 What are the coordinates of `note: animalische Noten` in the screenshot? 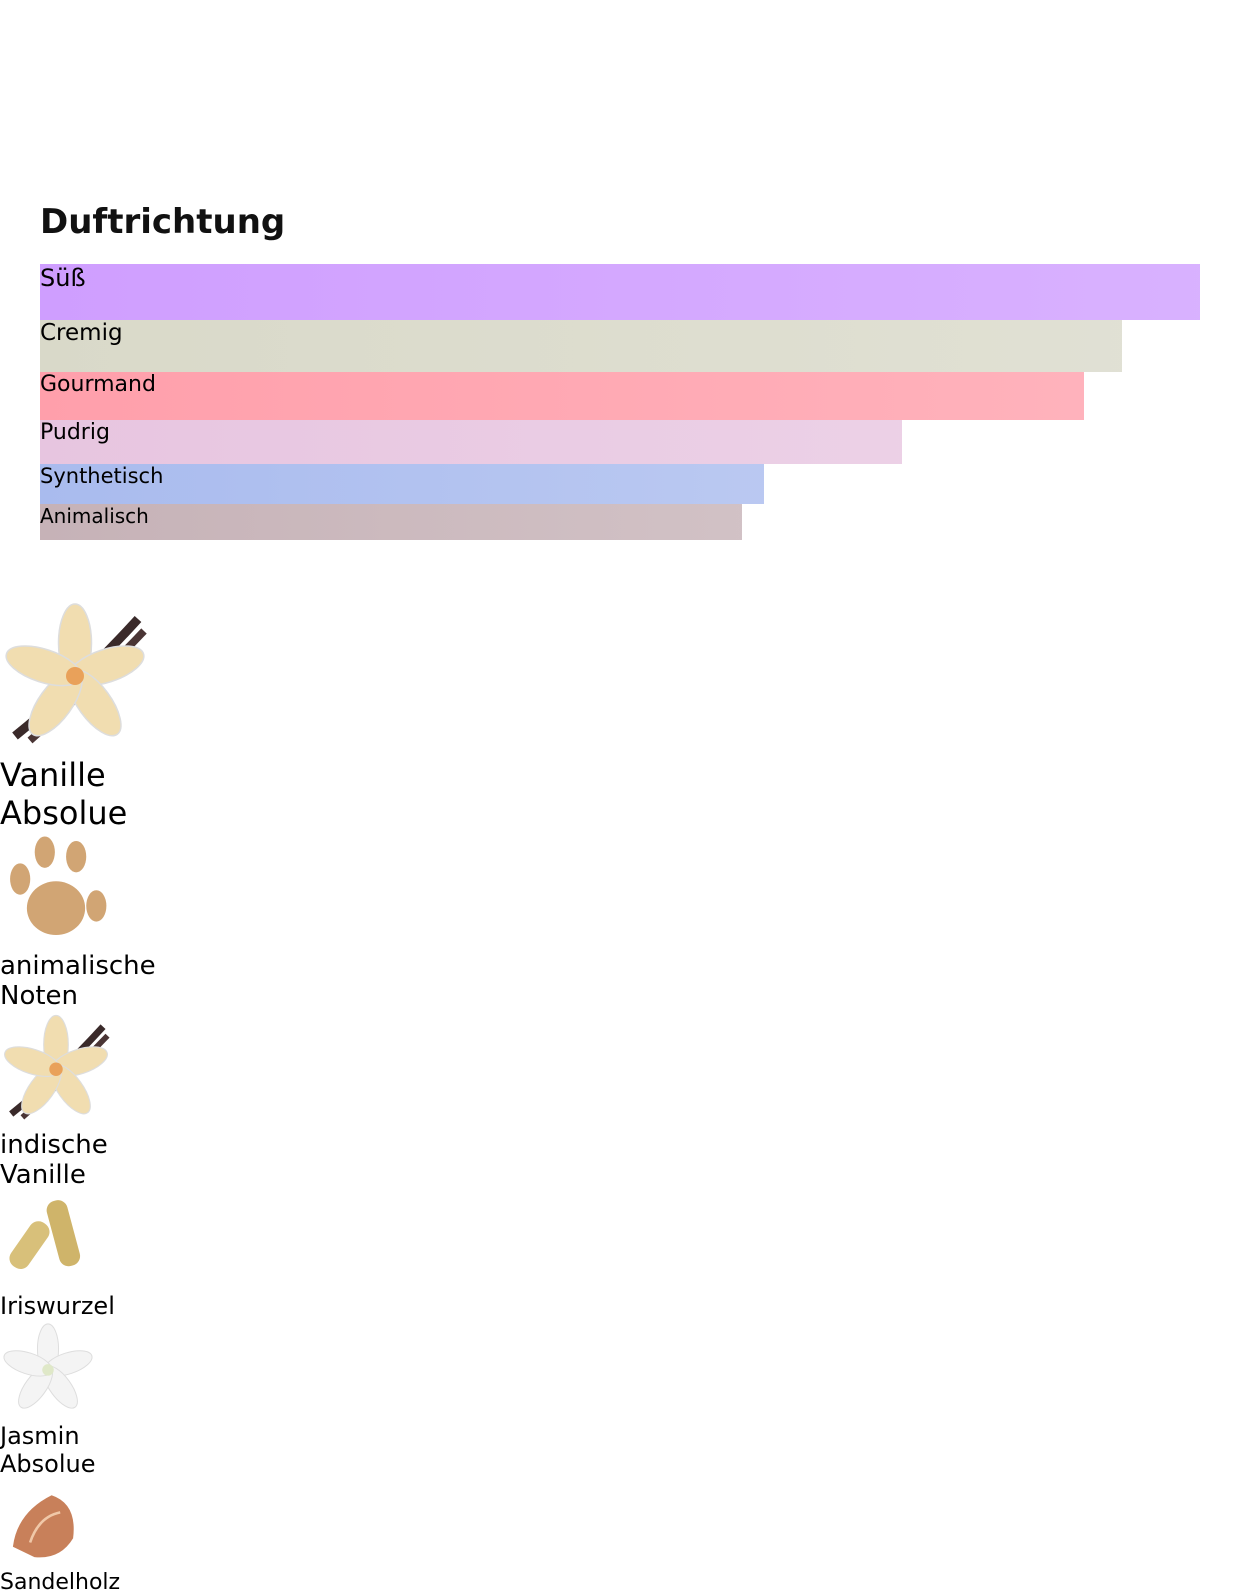 It's located at (85, 921).